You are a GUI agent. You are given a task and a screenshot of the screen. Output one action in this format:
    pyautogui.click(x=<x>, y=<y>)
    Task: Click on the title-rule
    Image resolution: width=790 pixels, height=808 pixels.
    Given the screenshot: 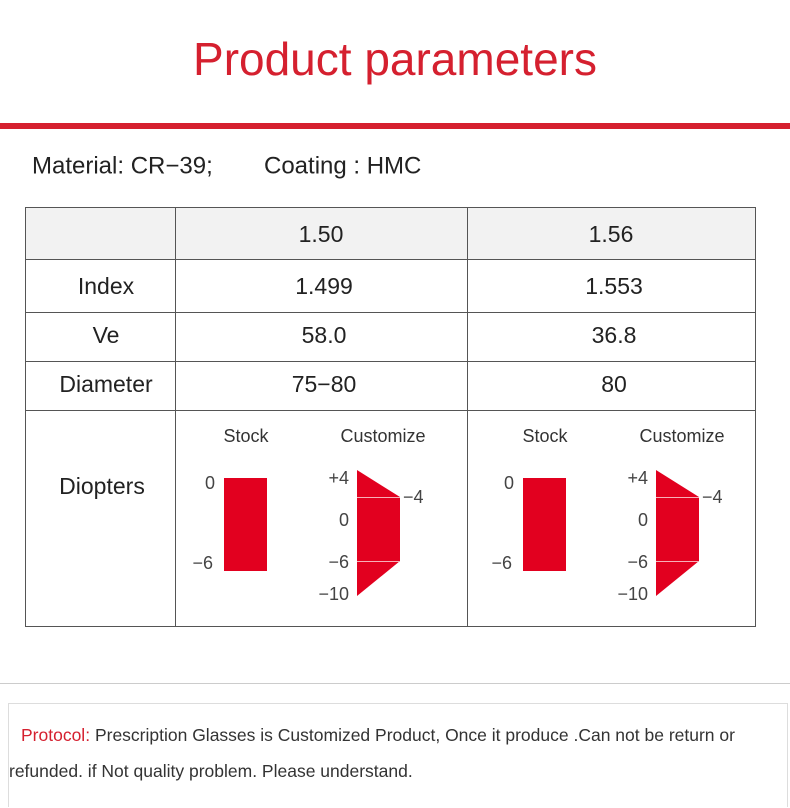 What is the action you would take?
    pyautogui.click(x=395, y=126)
    